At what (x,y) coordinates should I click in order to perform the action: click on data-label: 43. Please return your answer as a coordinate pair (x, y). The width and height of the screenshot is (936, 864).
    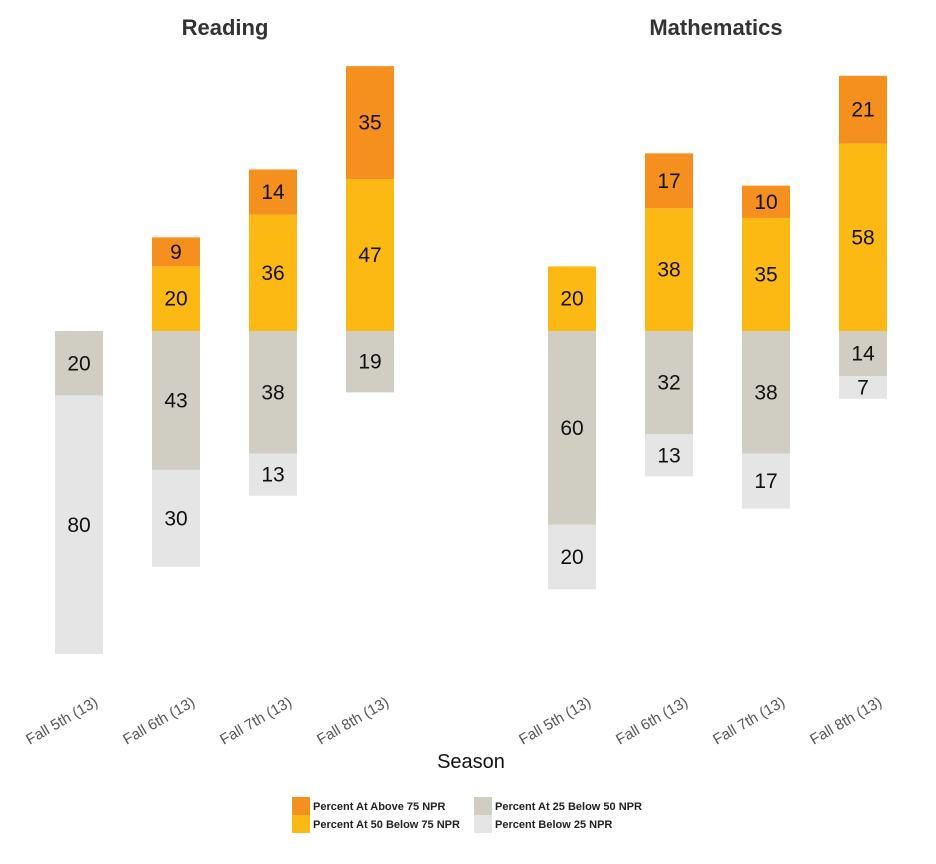
    Looking at the image, I should click on (175, 400).